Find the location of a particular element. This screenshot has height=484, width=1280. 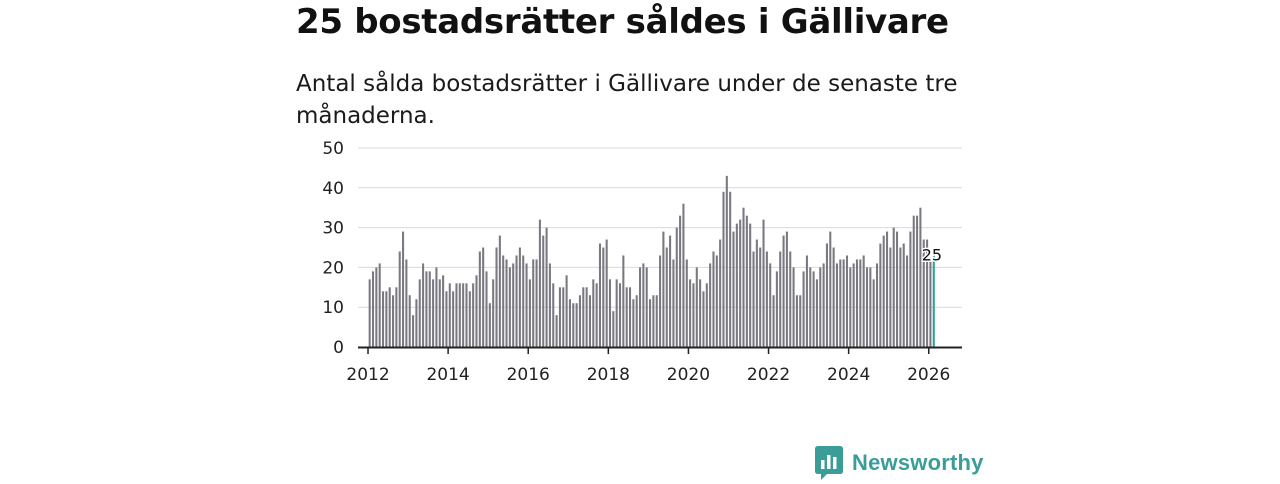

data-label-latest: 25 is located at coordinates (932, 255).